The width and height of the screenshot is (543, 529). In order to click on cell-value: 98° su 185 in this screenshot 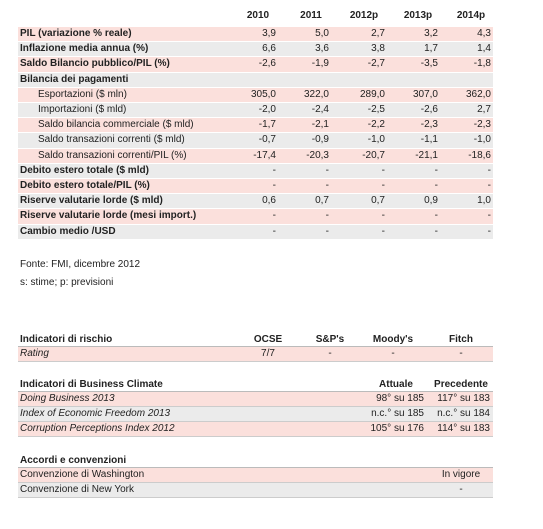, I will do `click(400, 398)`.